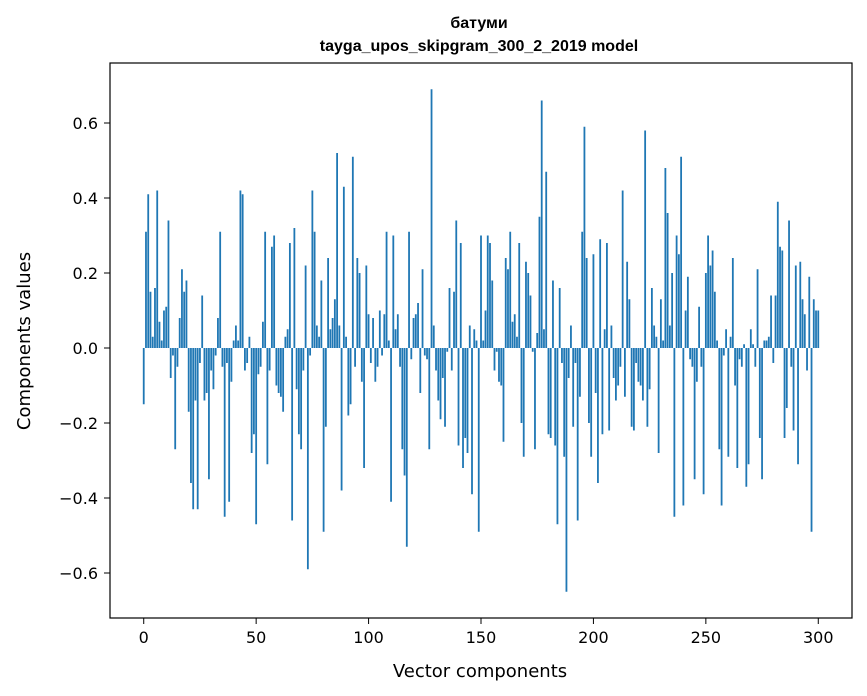  I want to click on x-tick-label: 300, so click(818, 637).